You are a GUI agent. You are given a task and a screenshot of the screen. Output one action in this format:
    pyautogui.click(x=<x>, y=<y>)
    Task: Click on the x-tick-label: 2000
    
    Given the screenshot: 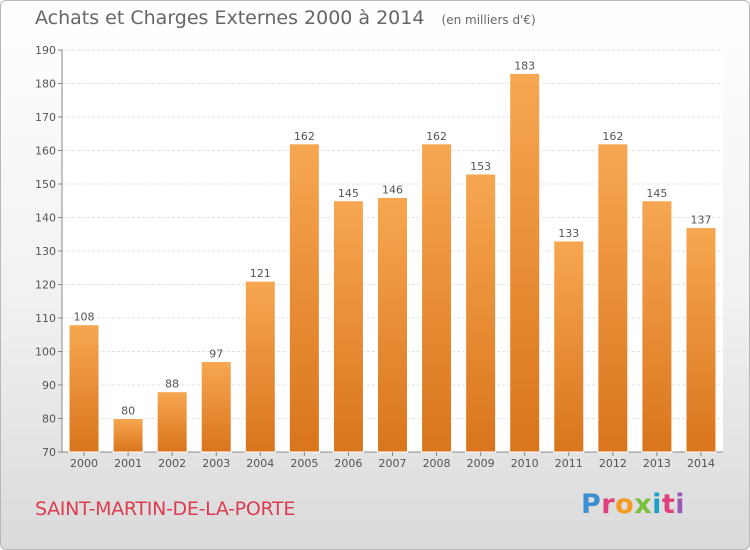 What is the action you would take?
    pyautogui.click(x=84, y=463)
    